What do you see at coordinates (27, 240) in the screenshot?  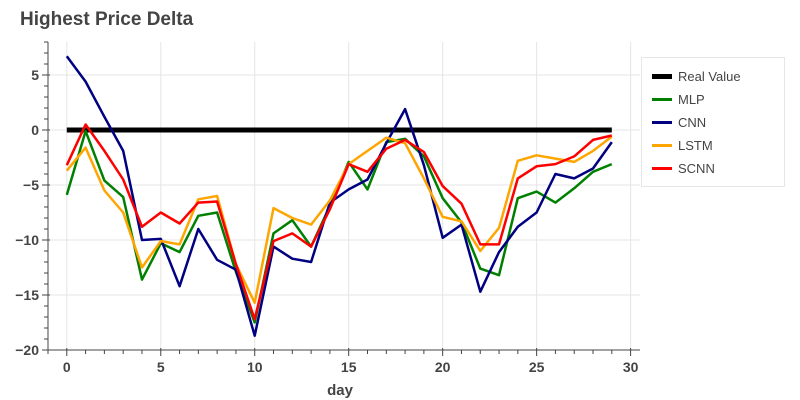 I see `y-tick-label: −10` at bounding box center [27, 240].